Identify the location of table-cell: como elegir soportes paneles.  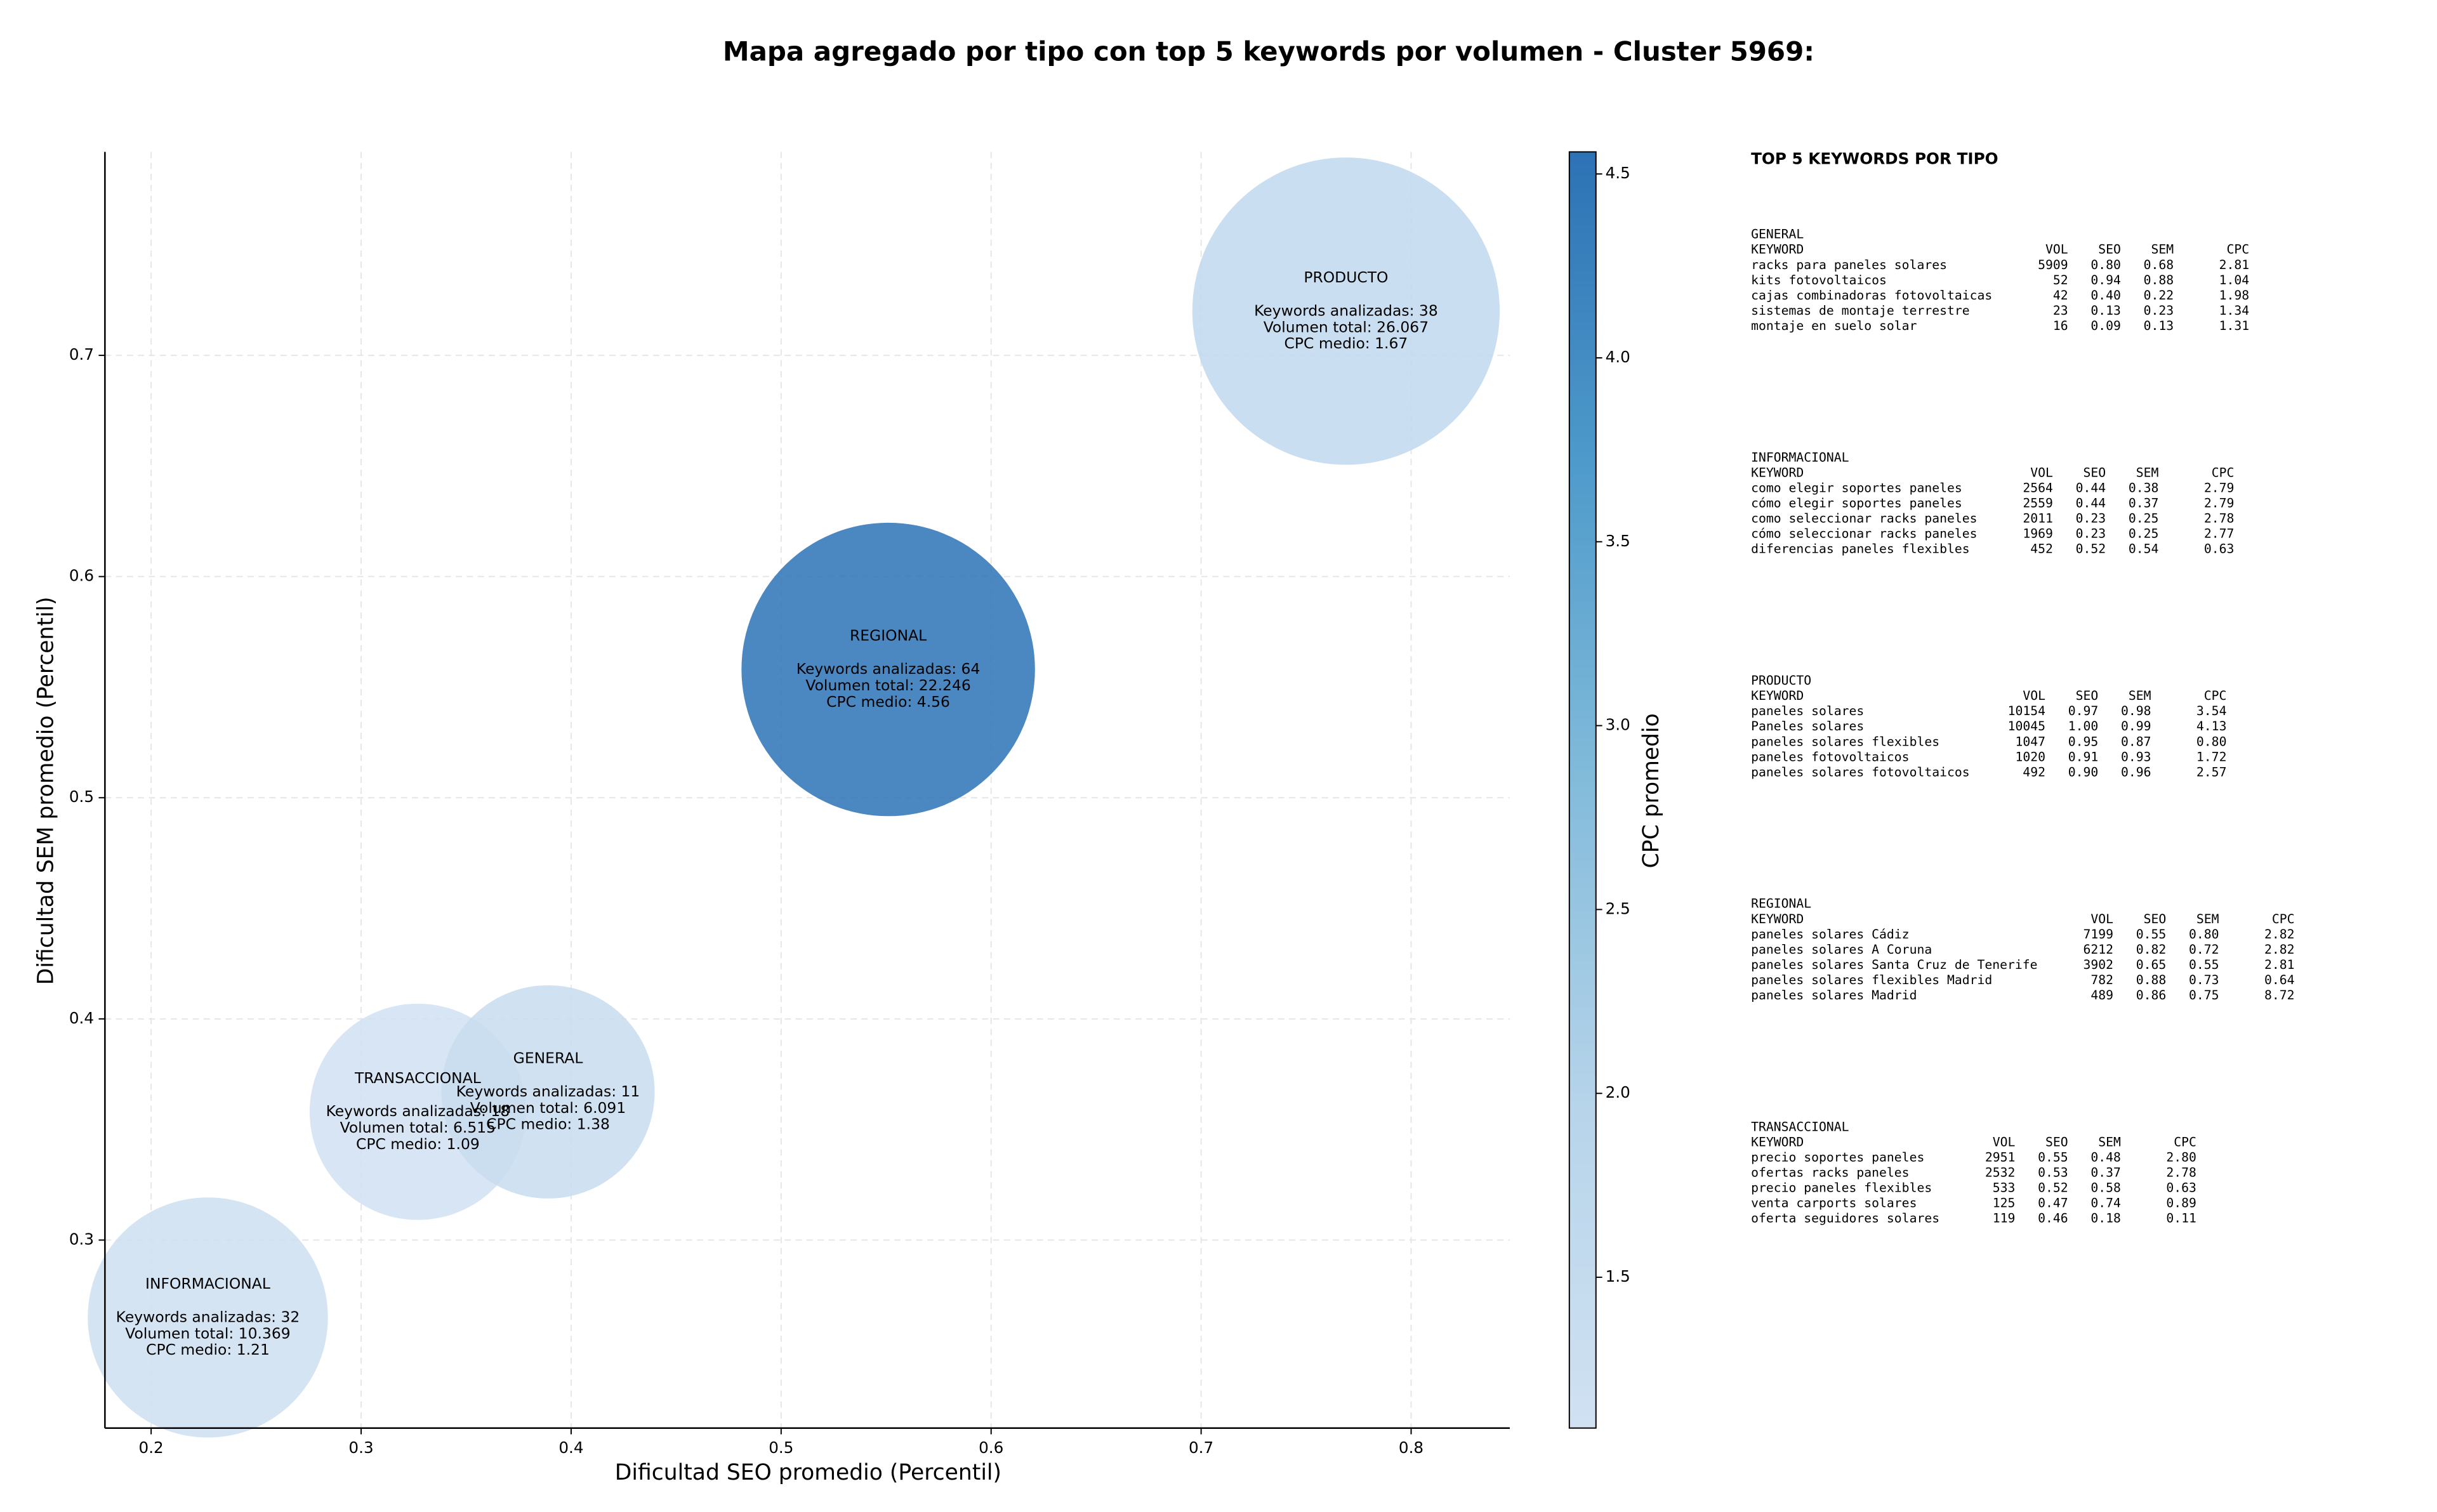
(1856, 488).